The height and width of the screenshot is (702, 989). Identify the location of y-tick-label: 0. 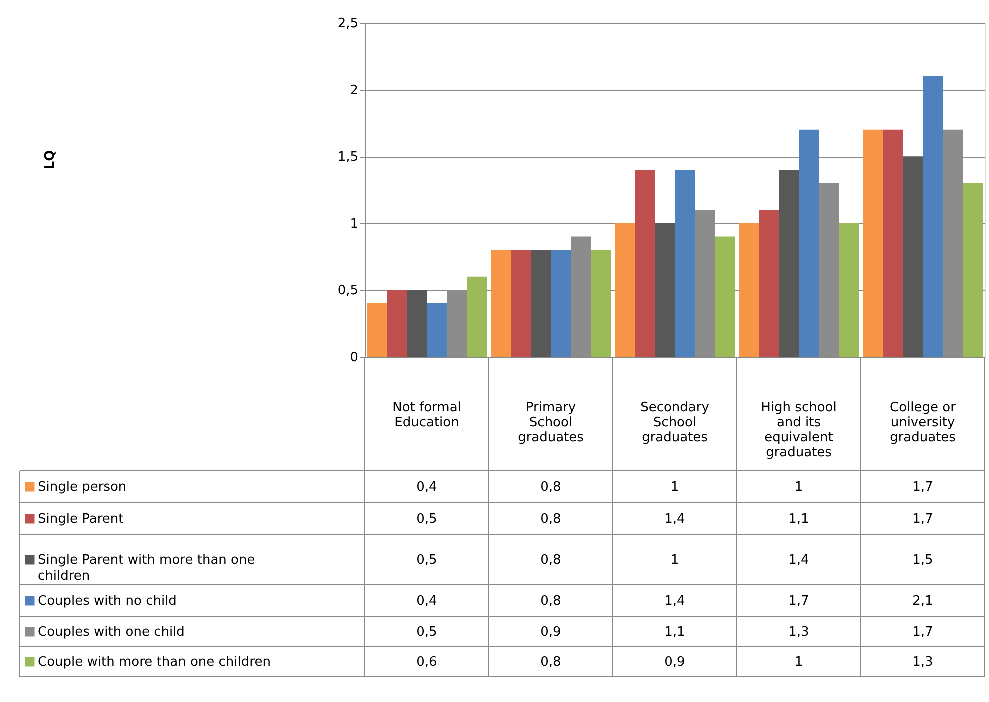
(354, 358).